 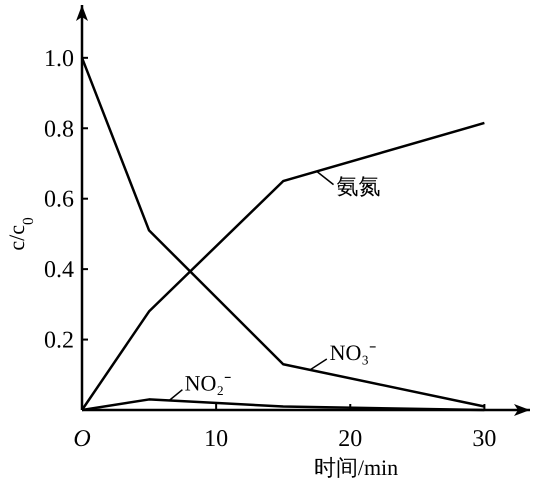 I want to click on y-tick-label: 0.6, so click(x=59, y=199).